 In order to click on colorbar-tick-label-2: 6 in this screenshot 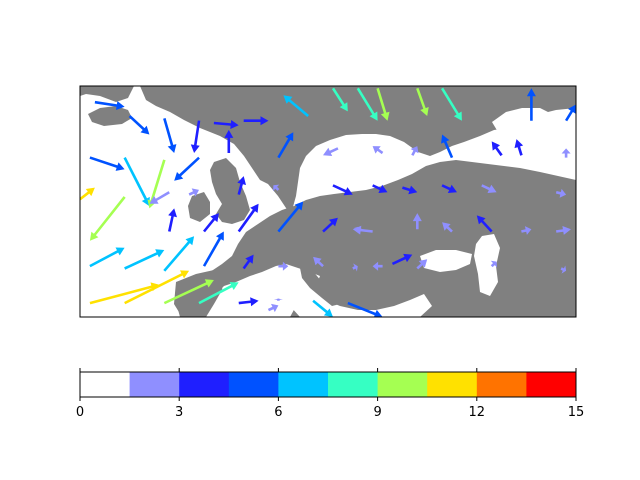, I will do `click(278, 412)`.